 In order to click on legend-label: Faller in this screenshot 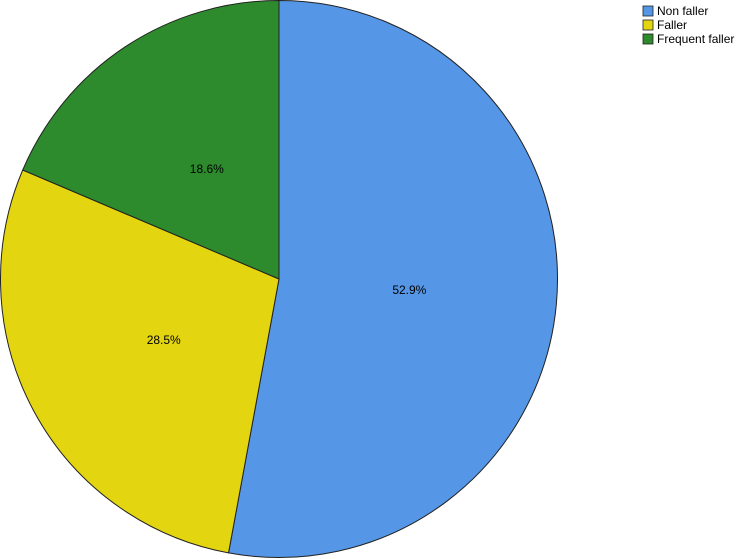, I will do `click(672, 25)`.